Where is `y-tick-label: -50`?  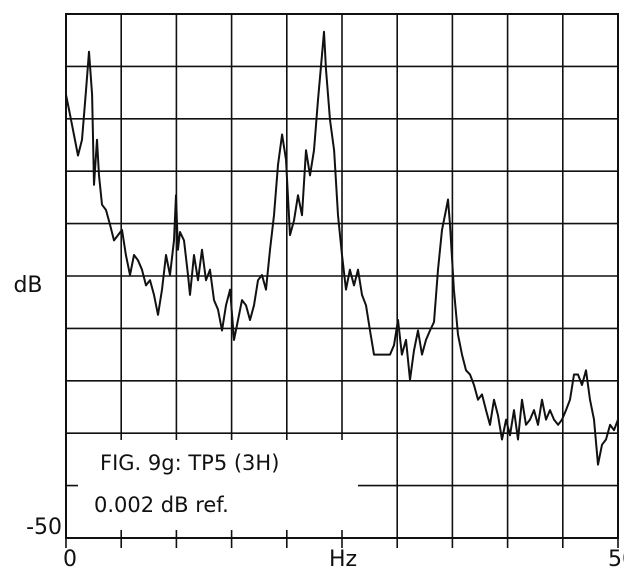
y-tick-label: -50 is located at coordinates (44, 527).